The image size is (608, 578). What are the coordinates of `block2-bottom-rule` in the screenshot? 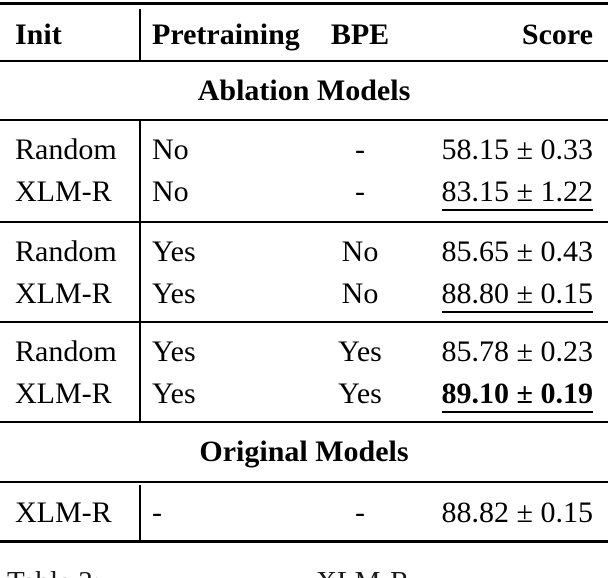 It's located at (304, 322).